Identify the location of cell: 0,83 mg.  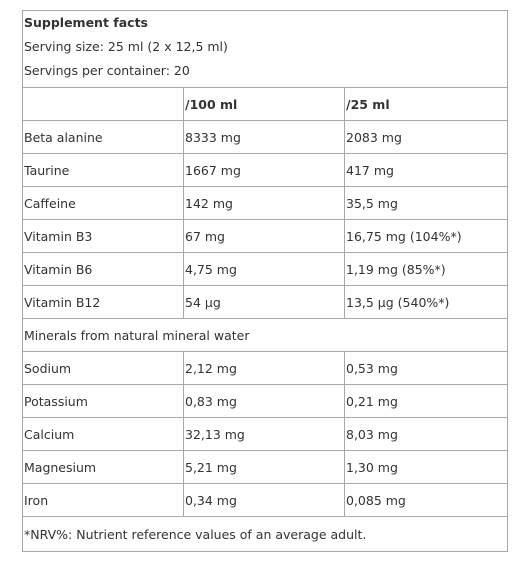
(264, 401).